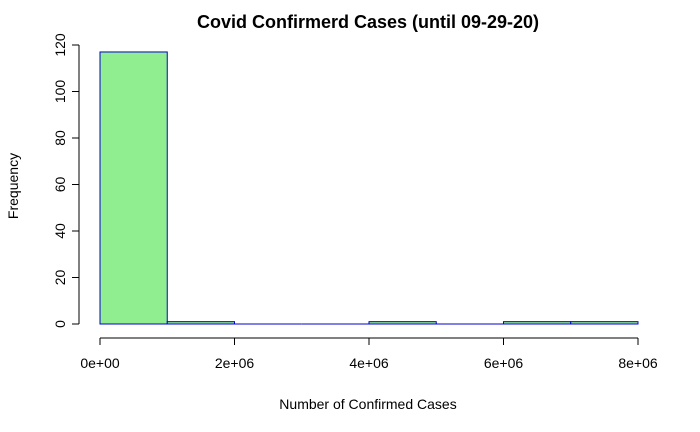 This screenshot has width=700, height=432. I want to click on y-tick-label-5: 100, so click(60, 92).